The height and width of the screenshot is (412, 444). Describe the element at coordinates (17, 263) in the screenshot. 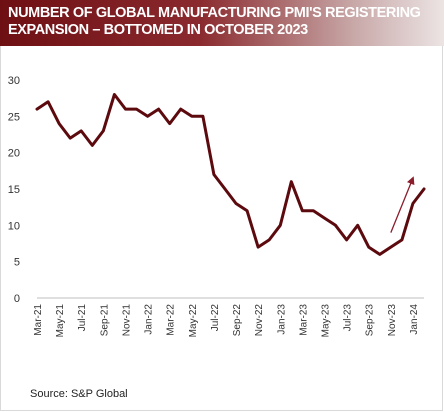

I see `y-tick-label: 5` at that location.